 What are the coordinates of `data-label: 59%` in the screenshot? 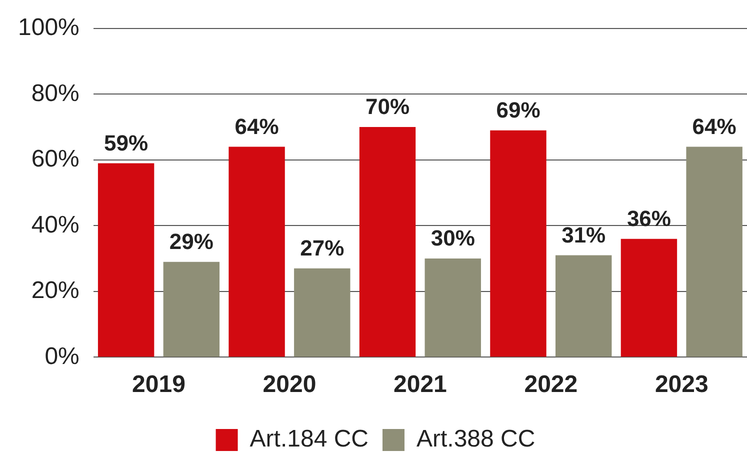 It's located at (126, 143).